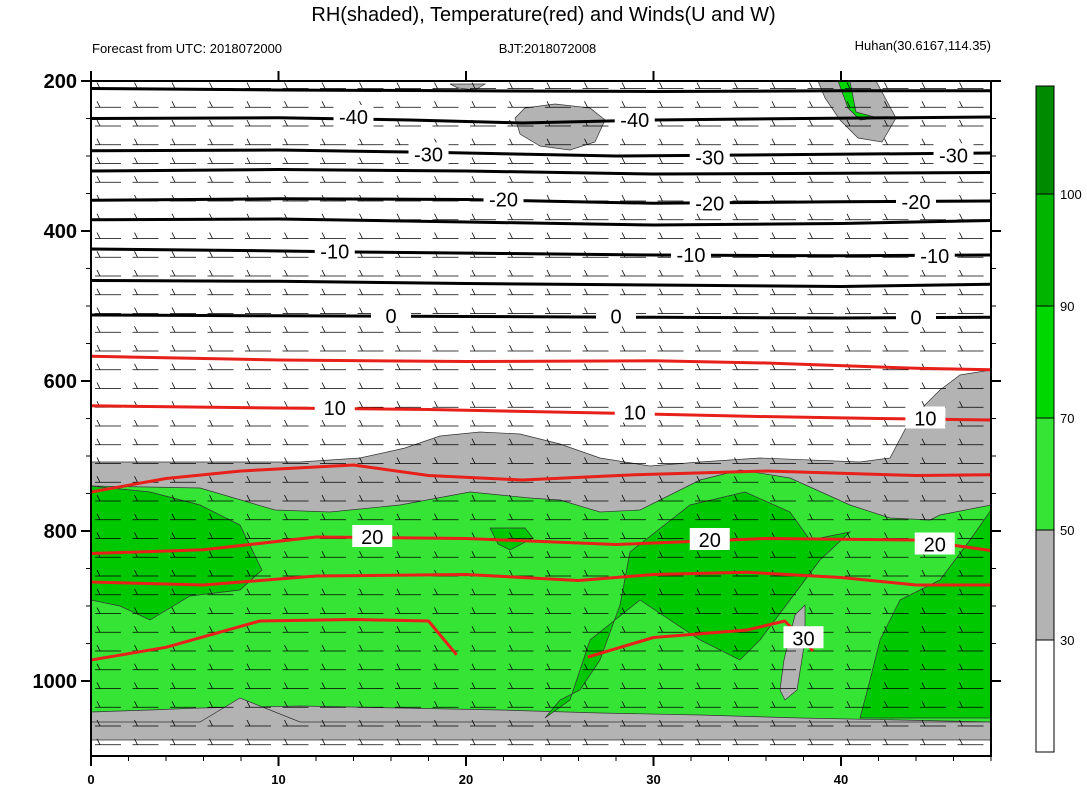  What do you see at coordinates (547, 48) in the screenshot?
I see `bjt-label: BJT:2018072008` at bounding box center [547, 48].